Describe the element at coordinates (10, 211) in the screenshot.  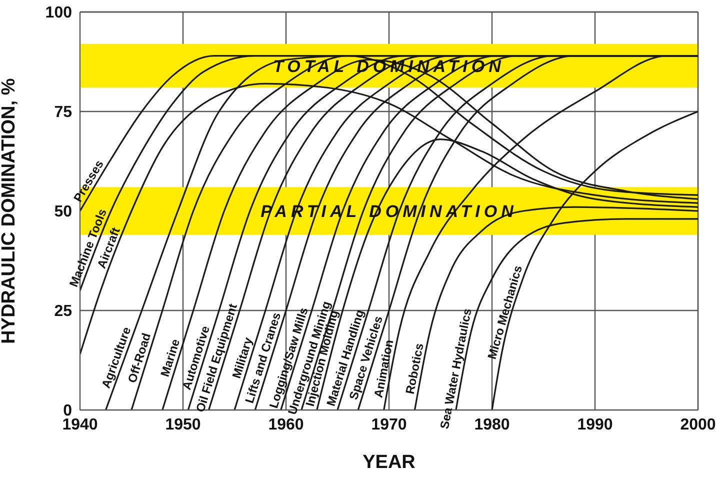
I see `y-axis-title: HYDRAULIC DOMINATION, %` at that location.